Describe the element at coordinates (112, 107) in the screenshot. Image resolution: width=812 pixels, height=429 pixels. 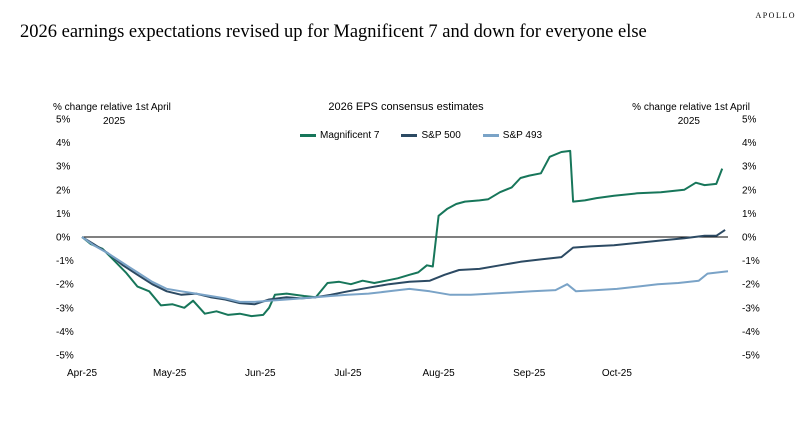
I see `y-axis-label-left-line1: % change relative 1st April` at that location.